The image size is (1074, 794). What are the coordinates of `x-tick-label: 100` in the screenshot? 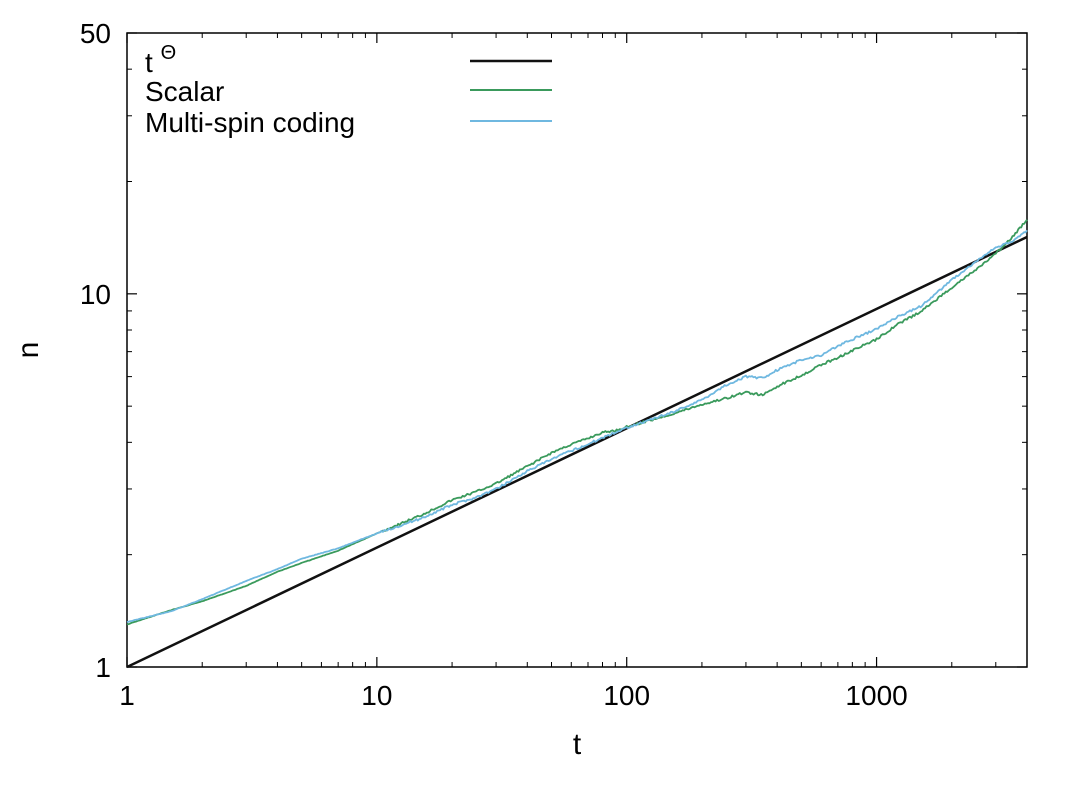 It's located at (626, 695).